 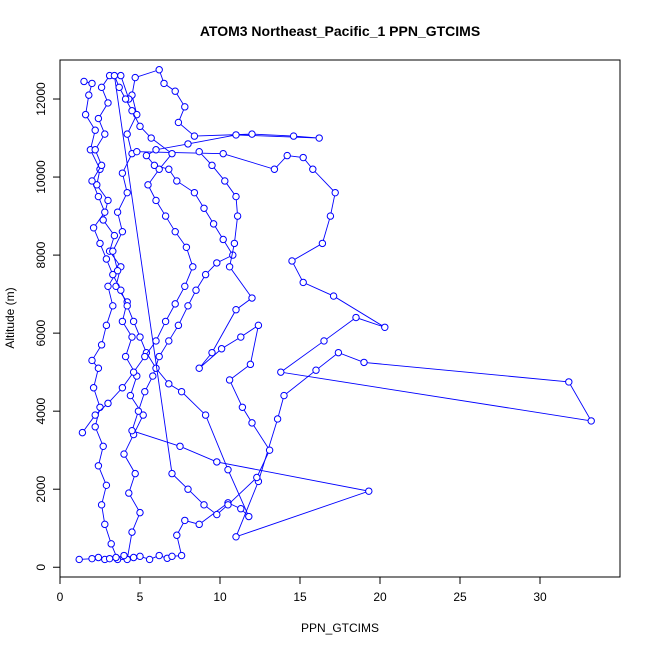 I want to click on x-axis-label: PPN_GTCIMS, so click(x=340, y=628).